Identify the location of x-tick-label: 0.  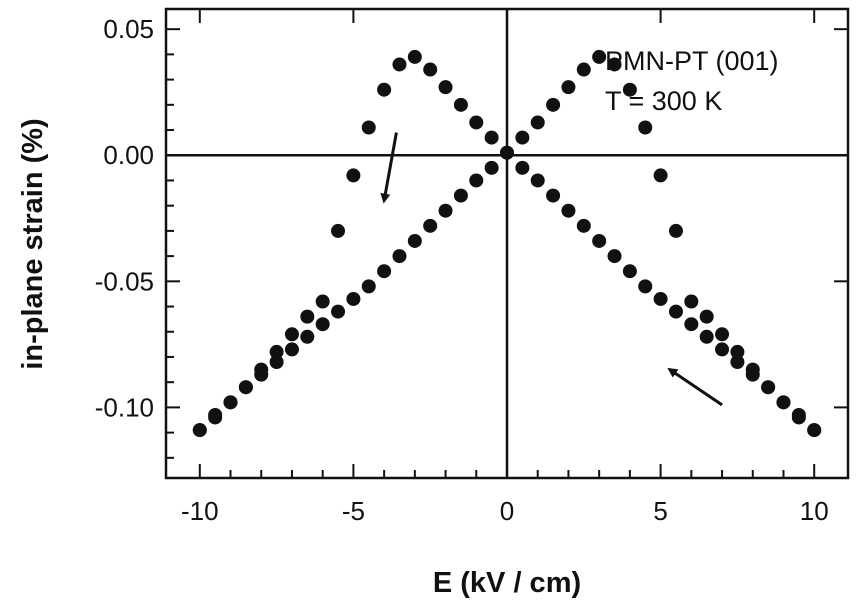
(507, 511).